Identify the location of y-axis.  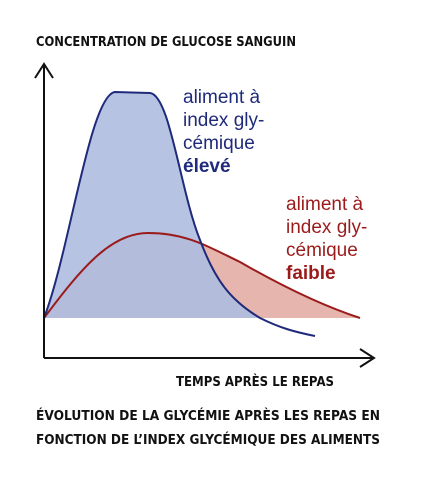
(44, 210).